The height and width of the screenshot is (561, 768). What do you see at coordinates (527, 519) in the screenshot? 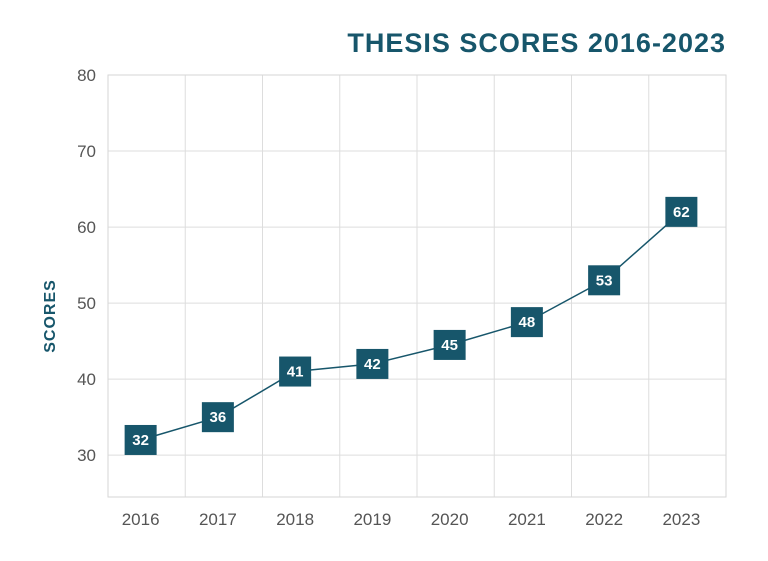
I see `x-tick-label: 2021` at bounding box center [527, 519].